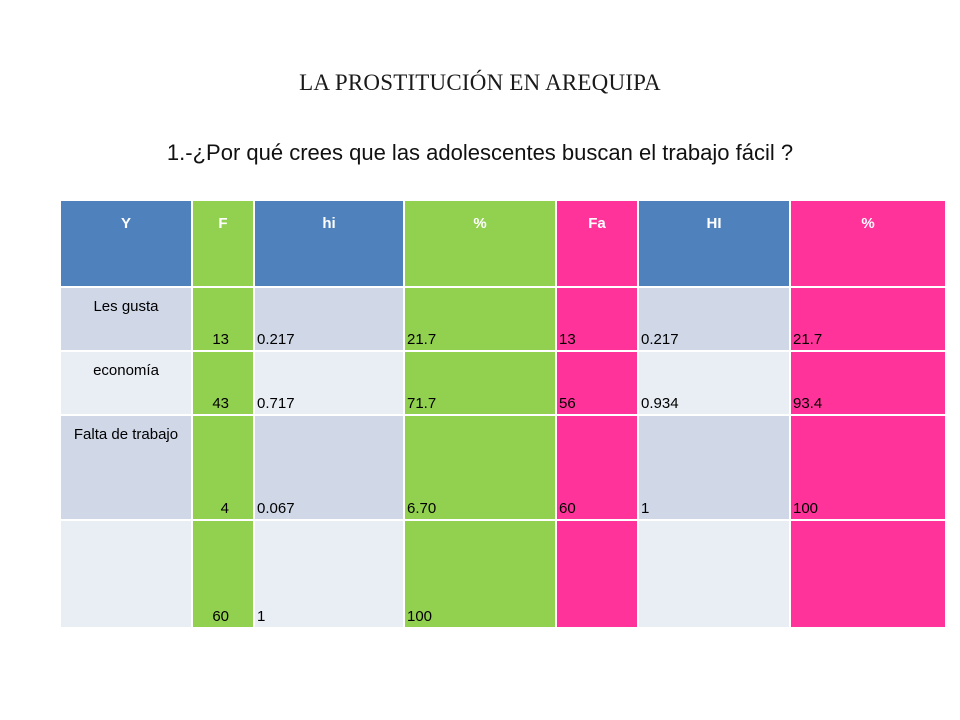 The height and width of the screenshot is (720, 960). I want to click on cell-hi-cumulative: 0.934, so click(715, 384).